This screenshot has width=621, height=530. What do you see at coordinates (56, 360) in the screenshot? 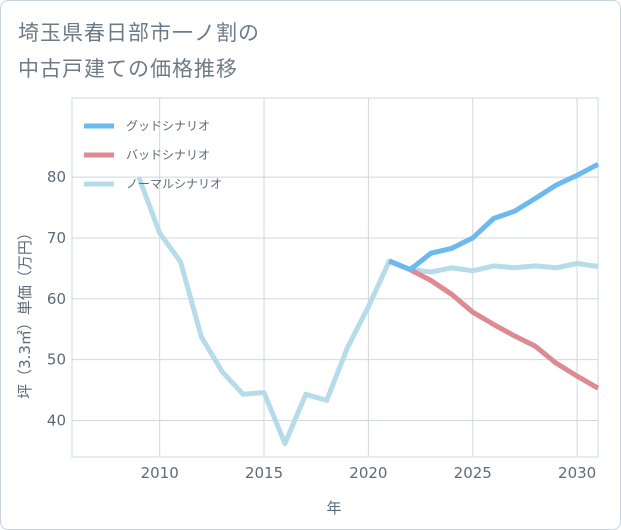
I see `y-tick-label: 50` at bounding box center [56, 360].